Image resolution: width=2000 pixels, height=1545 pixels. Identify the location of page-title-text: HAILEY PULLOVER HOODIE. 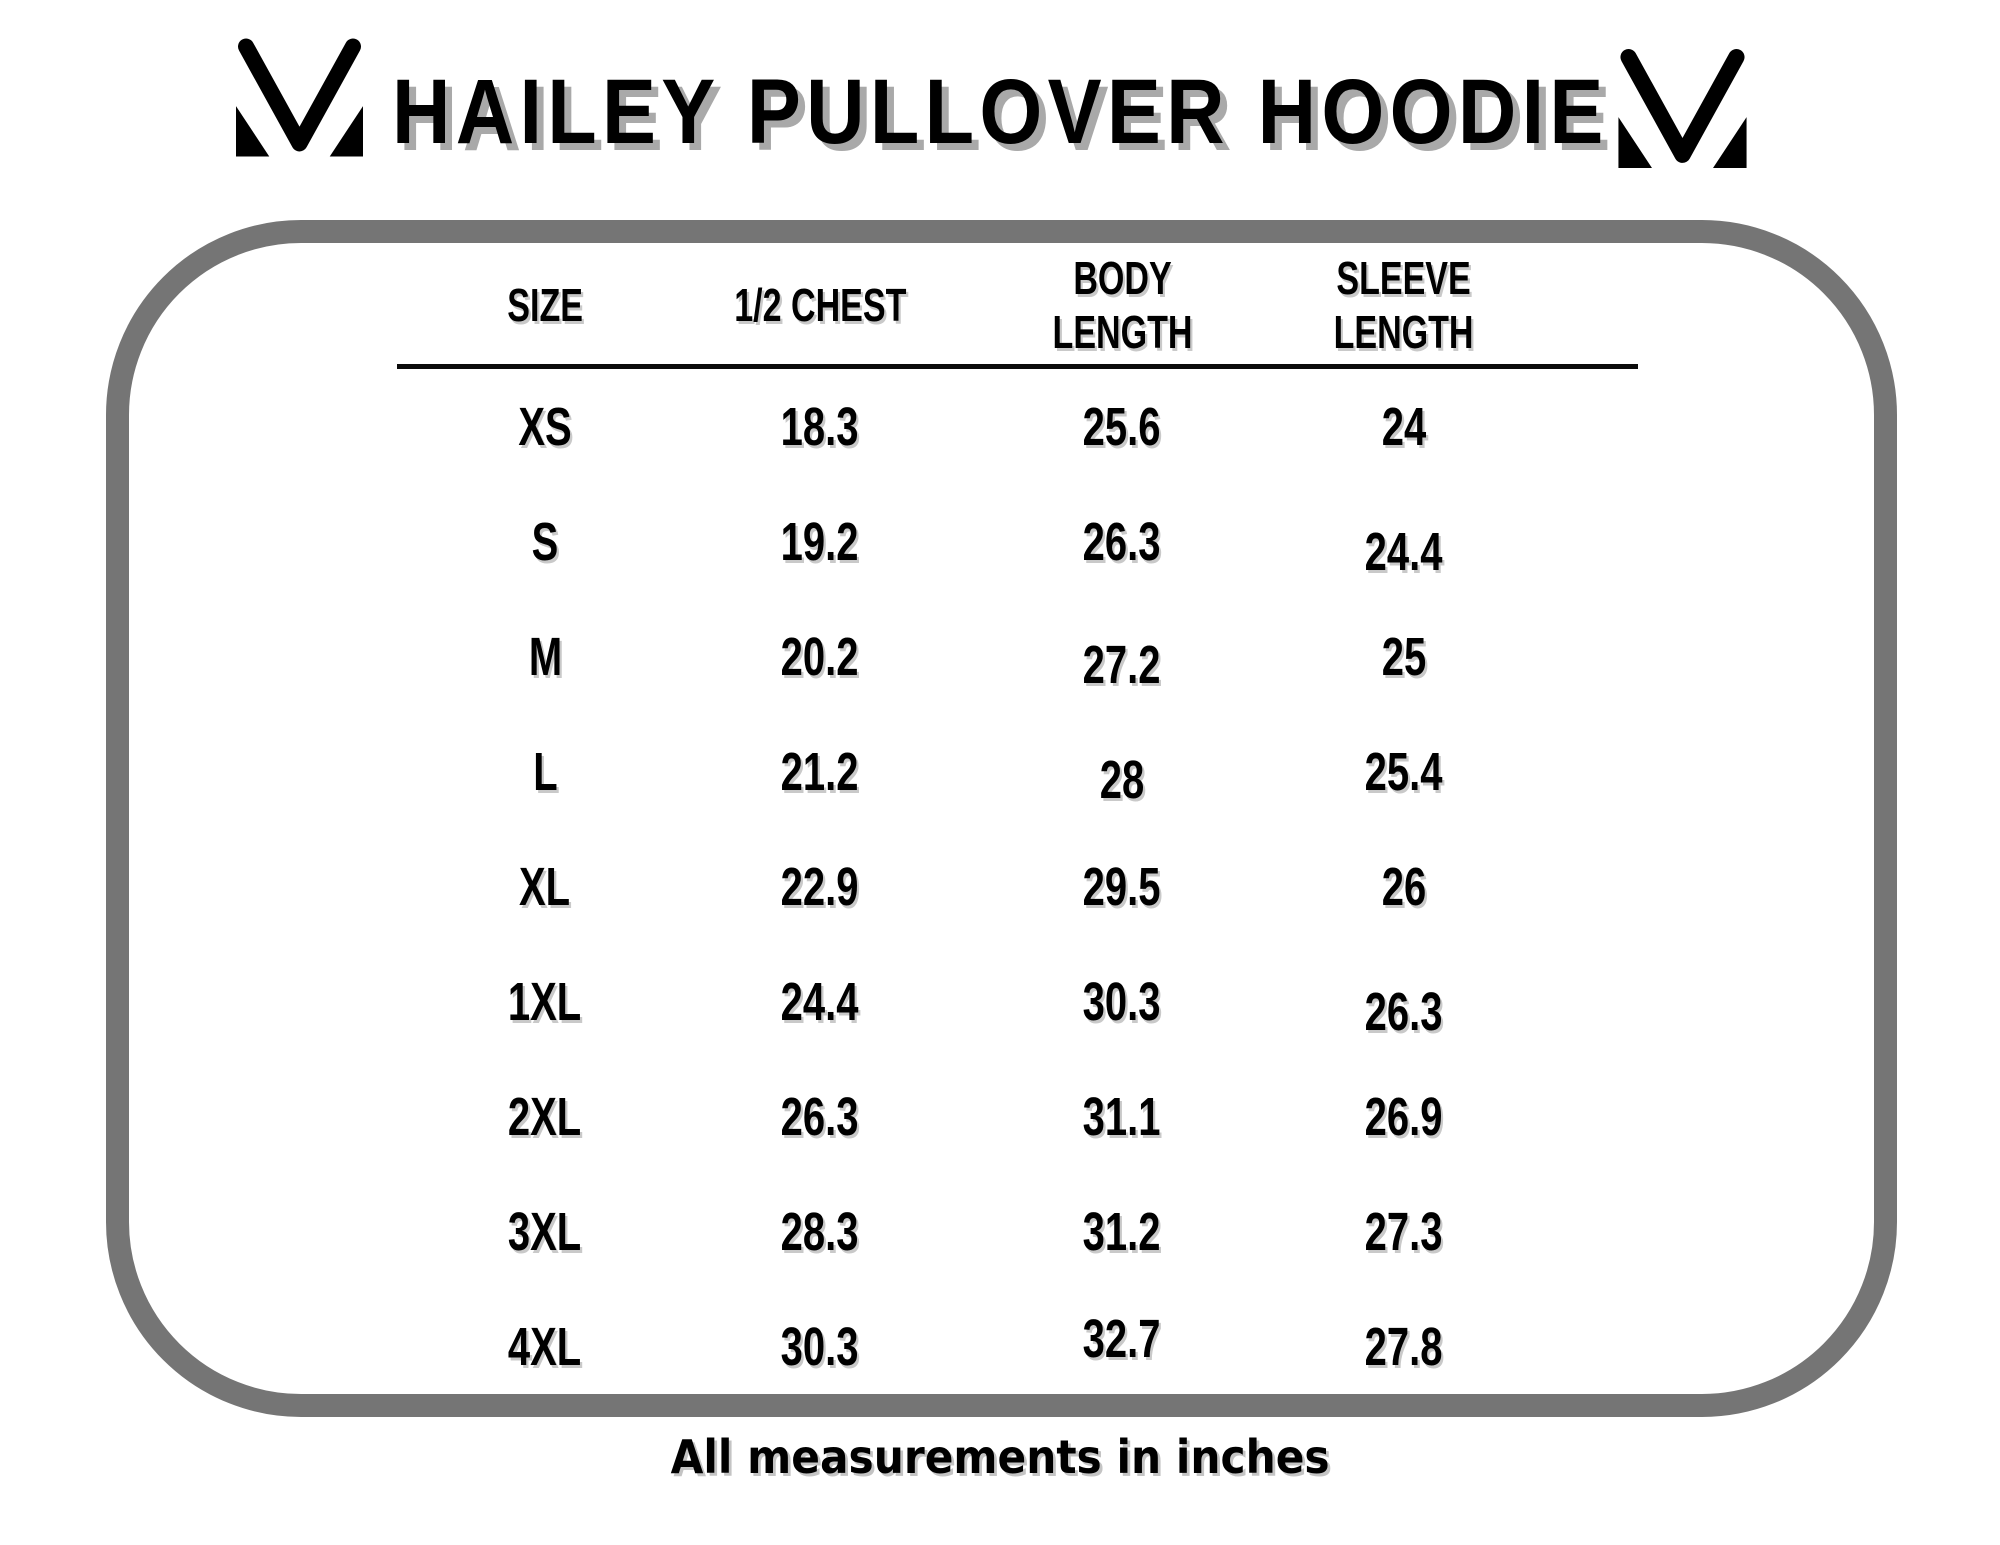
(1000, 112).